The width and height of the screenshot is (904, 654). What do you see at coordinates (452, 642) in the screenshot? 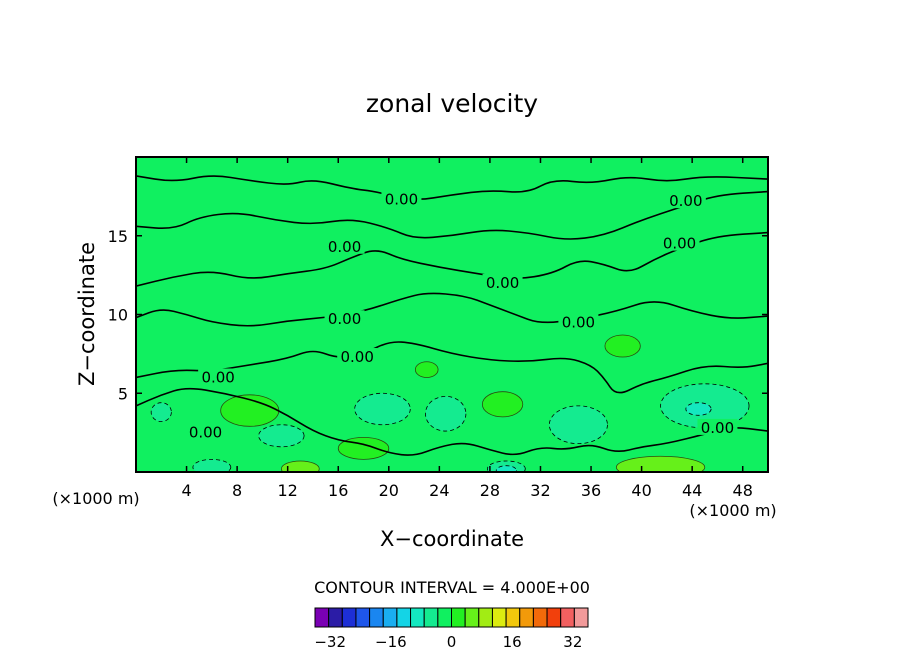
I see `colorbar-tick-label-2: 0` at bounding box center [452, 642].